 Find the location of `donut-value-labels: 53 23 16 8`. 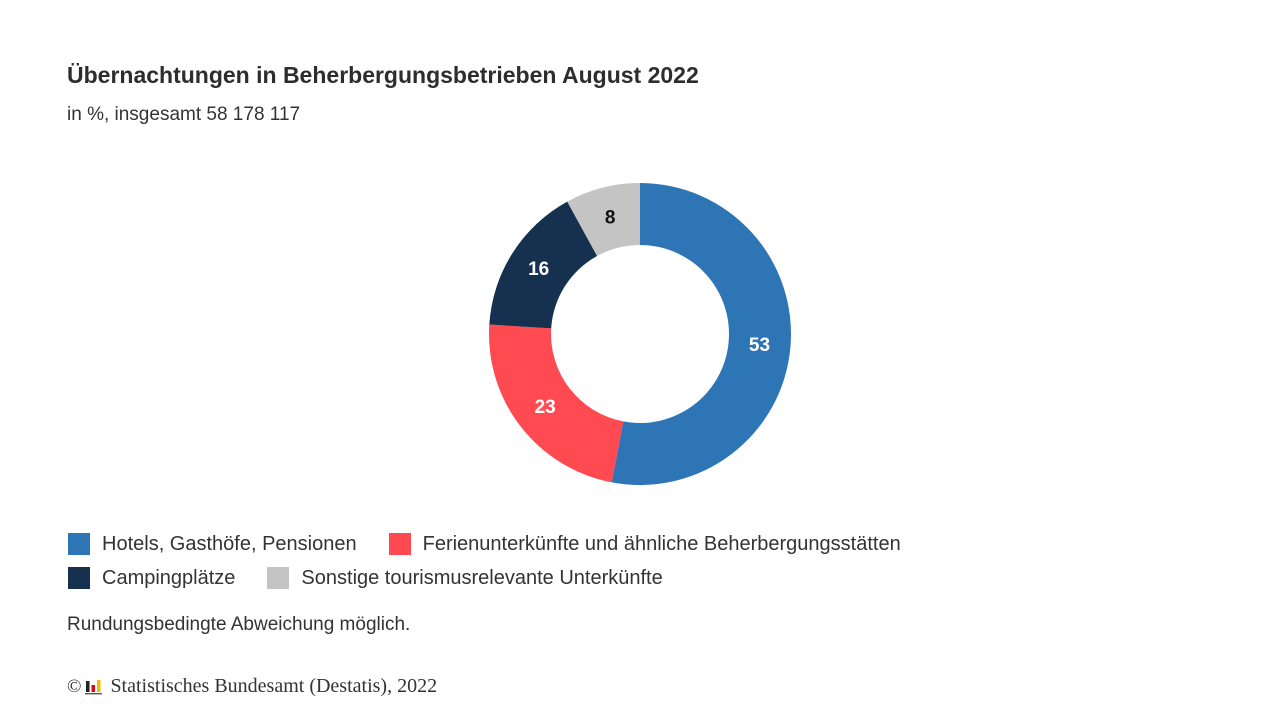

donut-value-labels: 53 23 16 8 is located at coordinates (649, 312).